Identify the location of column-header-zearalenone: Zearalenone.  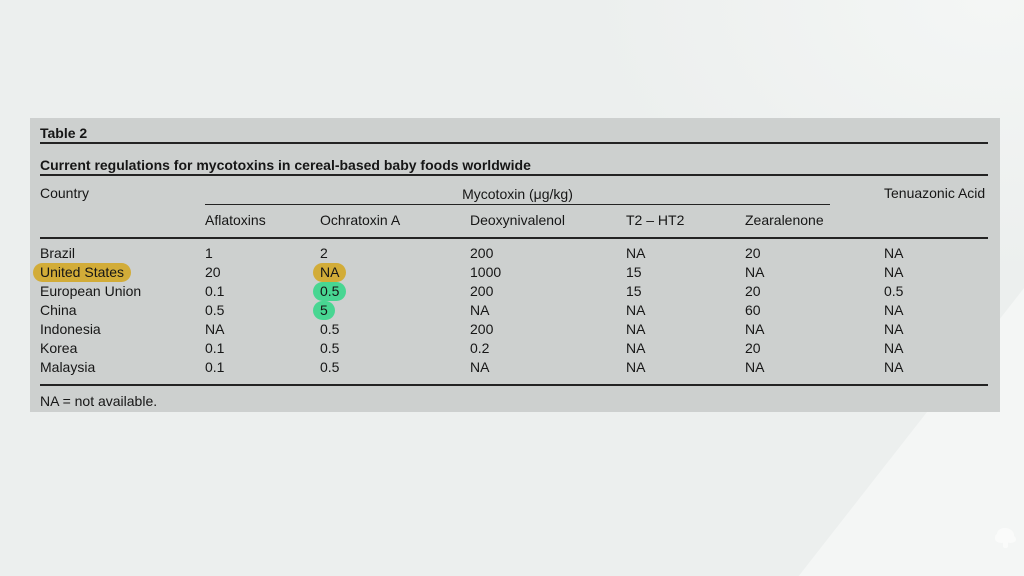
(784, 220).